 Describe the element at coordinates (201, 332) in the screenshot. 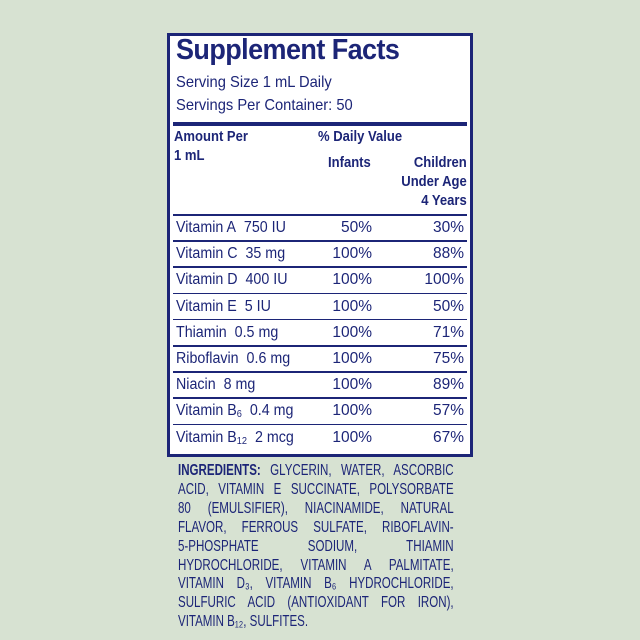

I see `nutrient-label: Thiamin` at that location.